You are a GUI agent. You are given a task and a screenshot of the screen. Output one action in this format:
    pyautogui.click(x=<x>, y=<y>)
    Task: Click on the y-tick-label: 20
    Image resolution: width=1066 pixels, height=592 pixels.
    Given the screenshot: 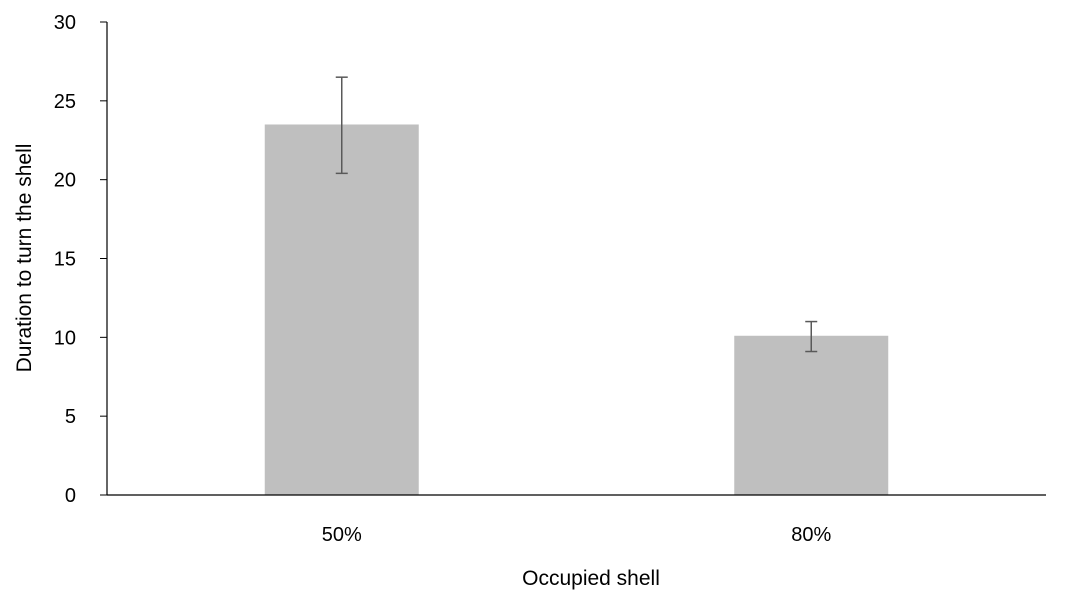 What is the action you would take?
    pyautogui.click(x=65, y=181)
    